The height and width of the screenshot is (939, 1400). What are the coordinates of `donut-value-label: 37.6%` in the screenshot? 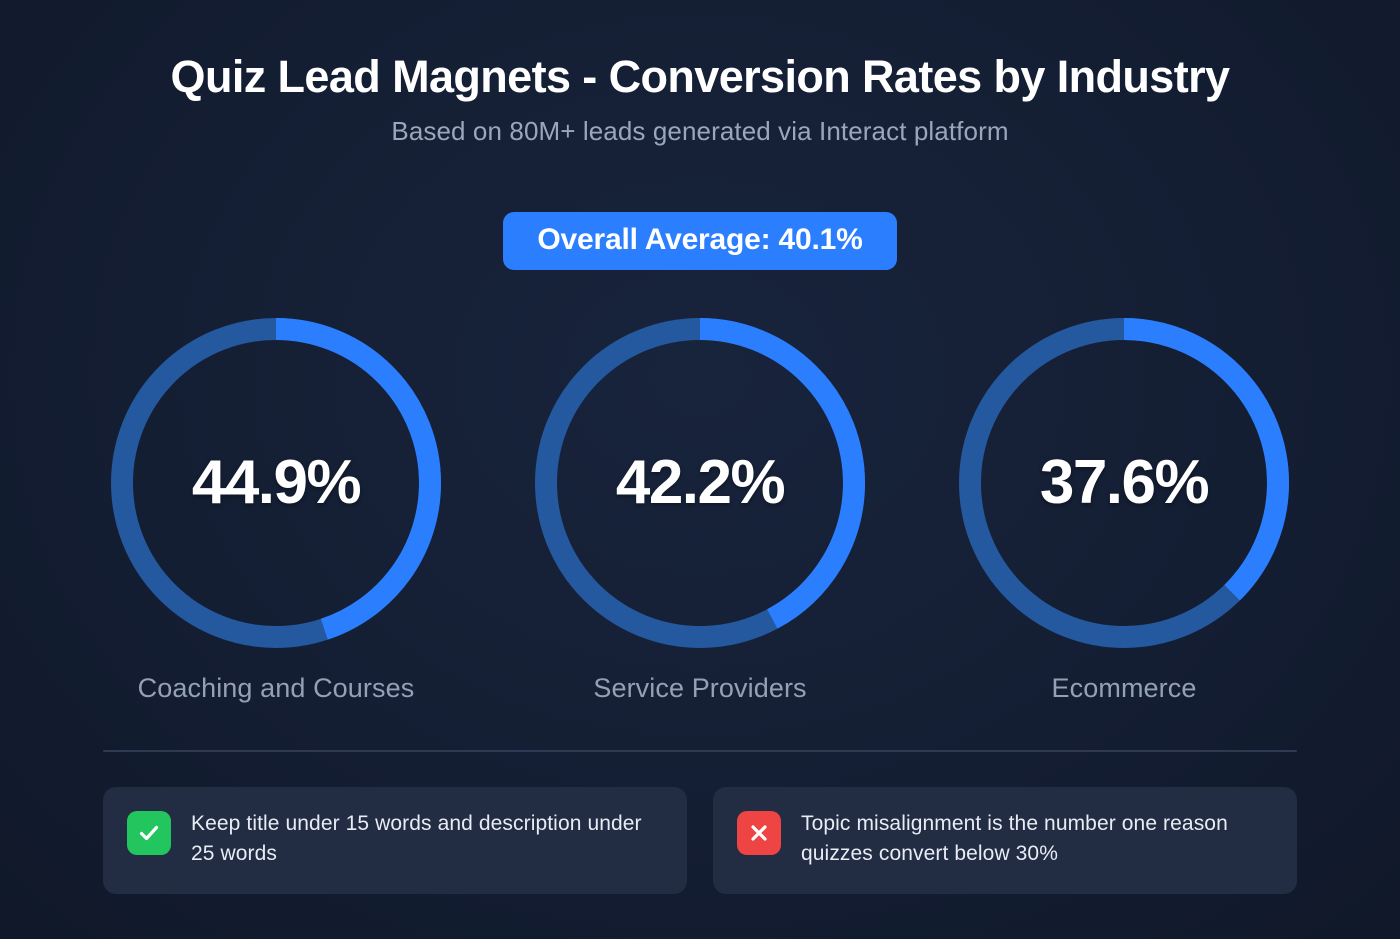 It's located at (1124, 482).